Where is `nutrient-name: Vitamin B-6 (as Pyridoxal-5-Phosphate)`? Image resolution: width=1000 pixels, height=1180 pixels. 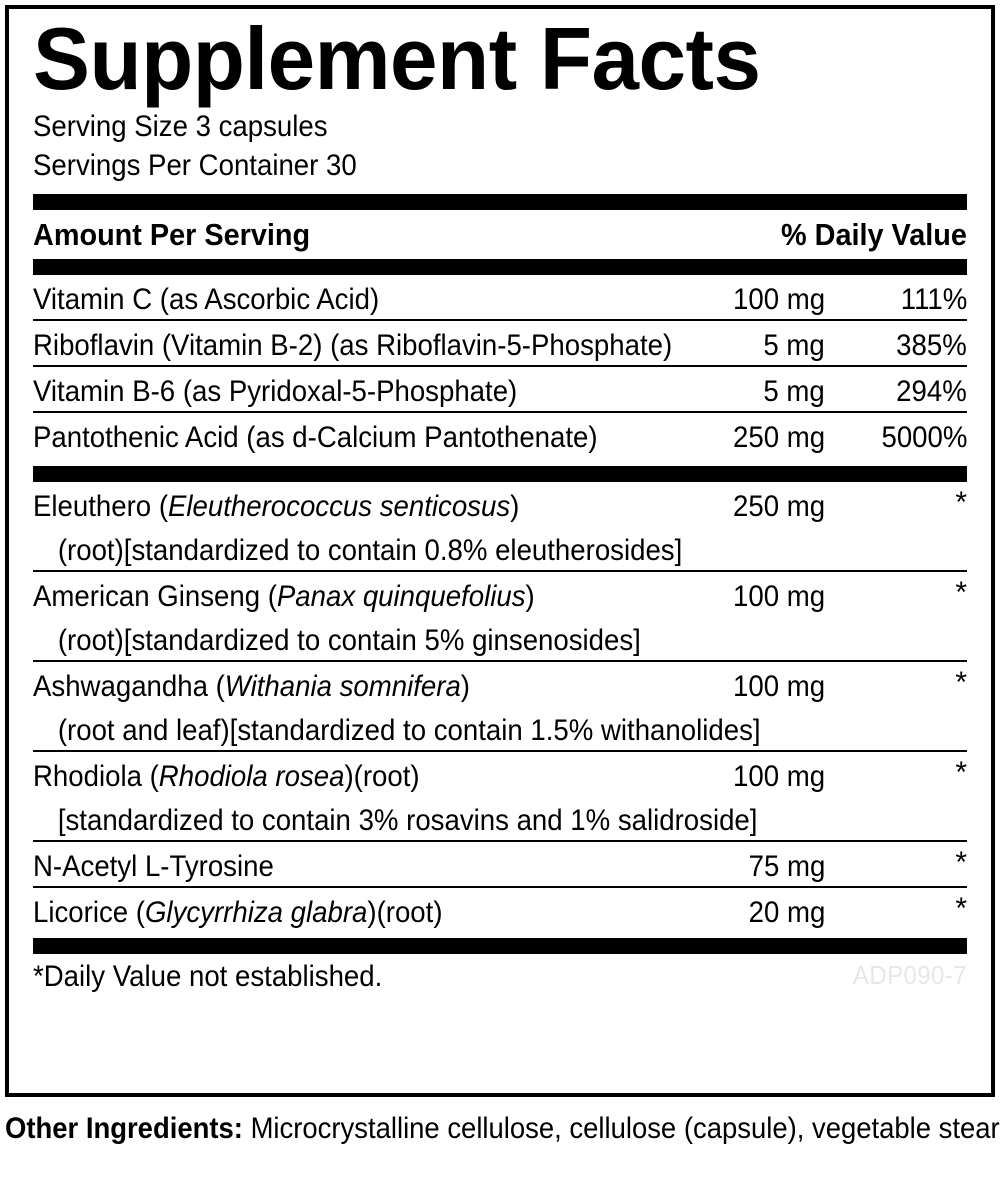
nutrient-name: Vitamin B-6 (as Pyridoxal-5-Phosphate) is located at coordinates (275, 392).